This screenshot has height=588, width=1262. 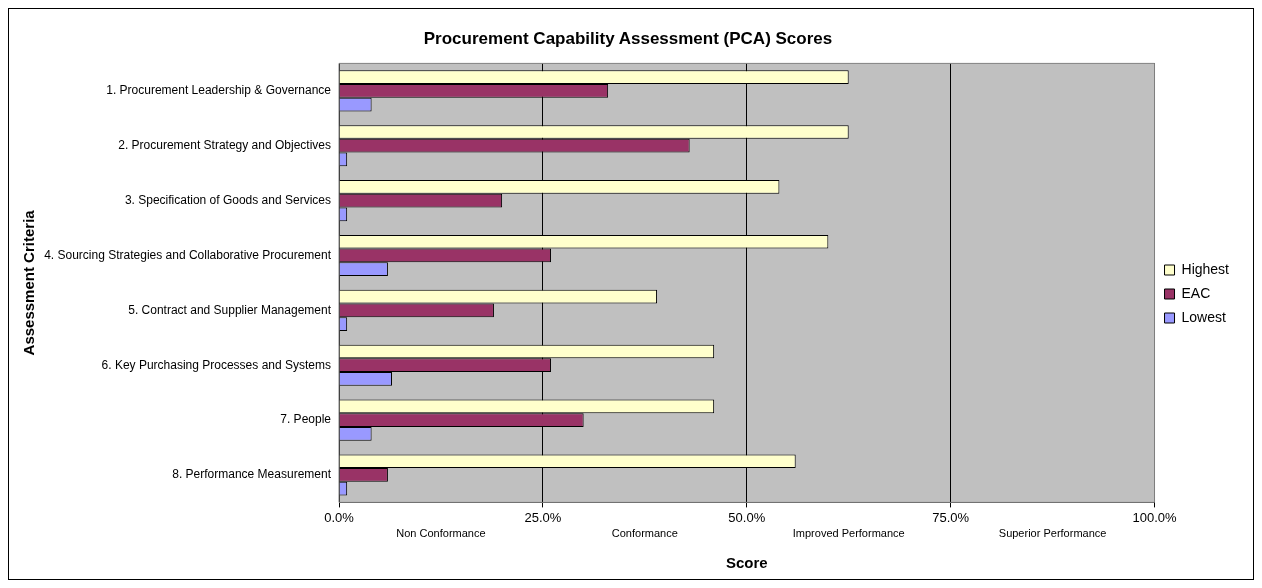 What do you see at coordinates (1203, 316) in the screenshot?
I see `legend-label: Lowest` at bounding box center [1203, 316].